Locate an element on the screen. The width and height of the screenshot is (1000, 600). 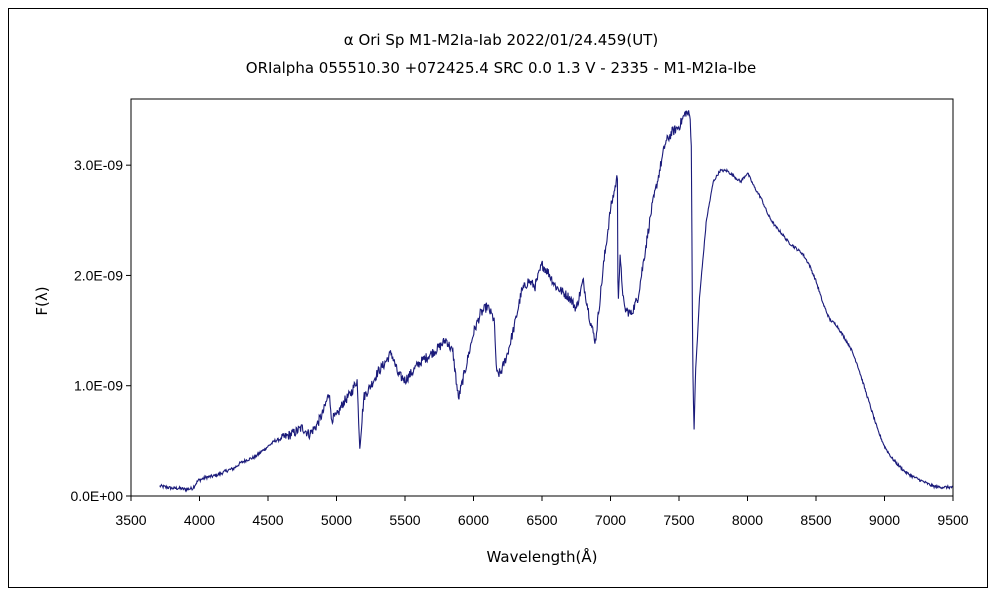
x-tick-label: 9500 is located at coordinates (952, 520).